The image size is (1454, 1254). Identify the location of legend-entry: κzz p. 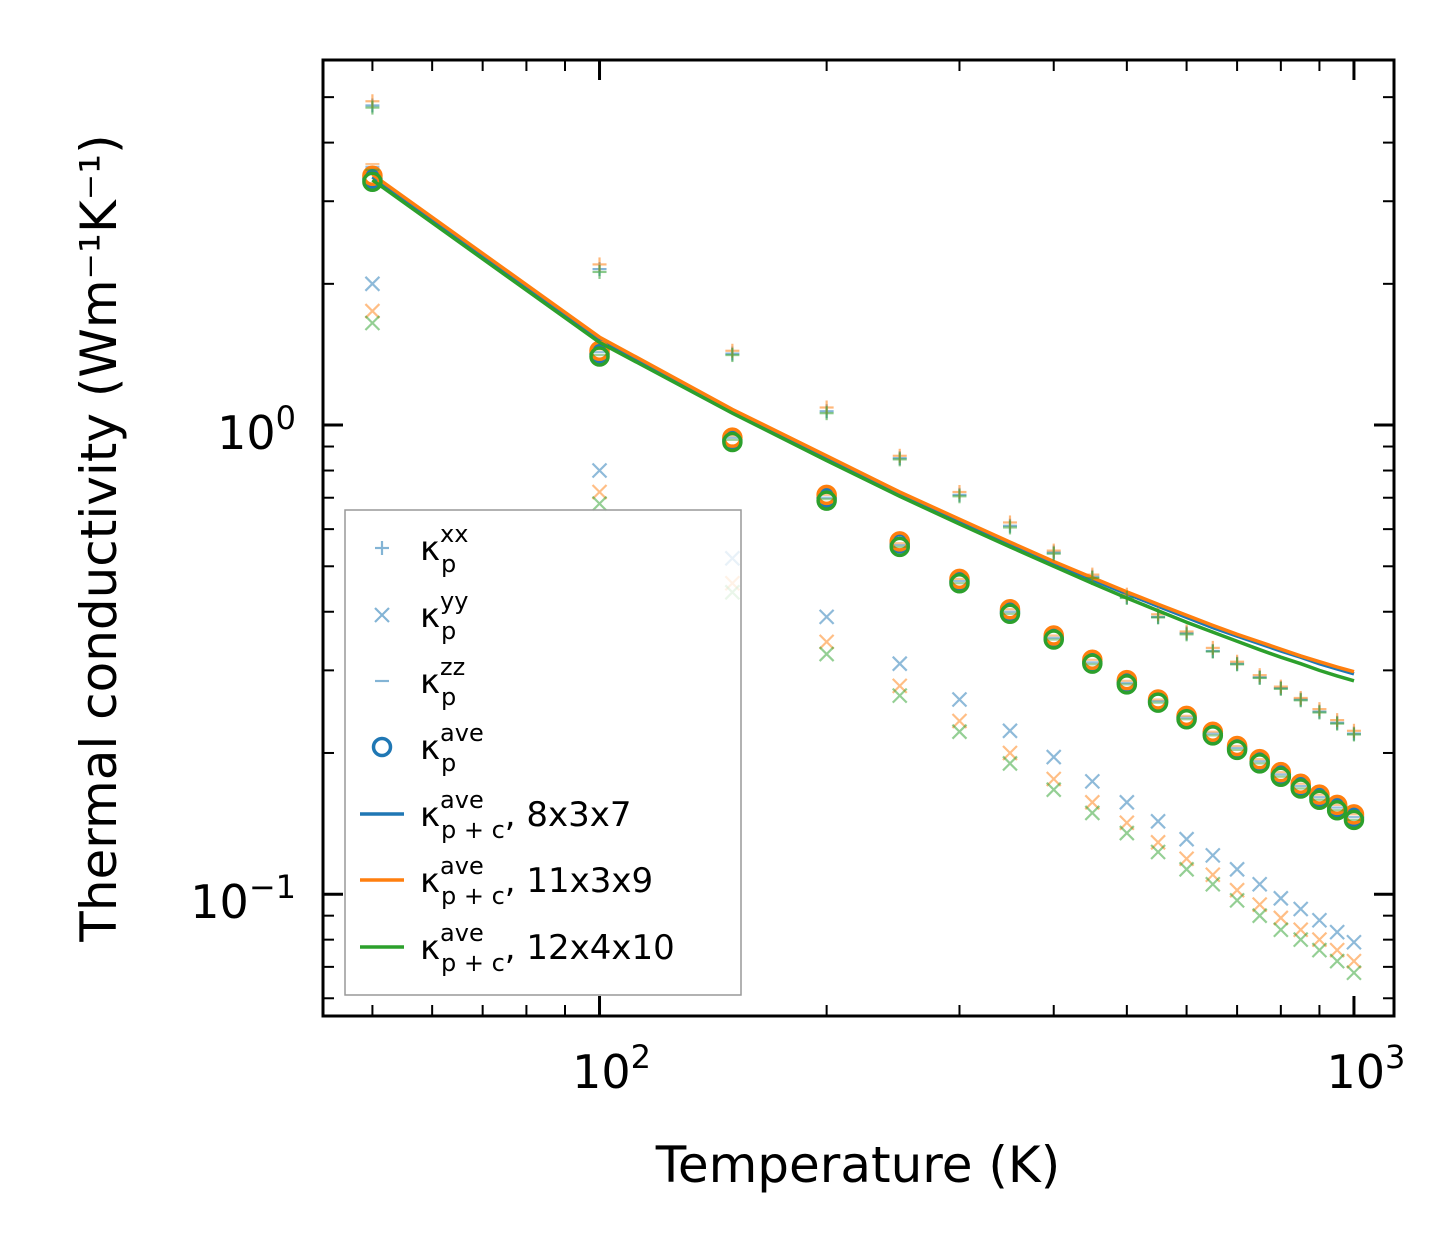
(420, 682).